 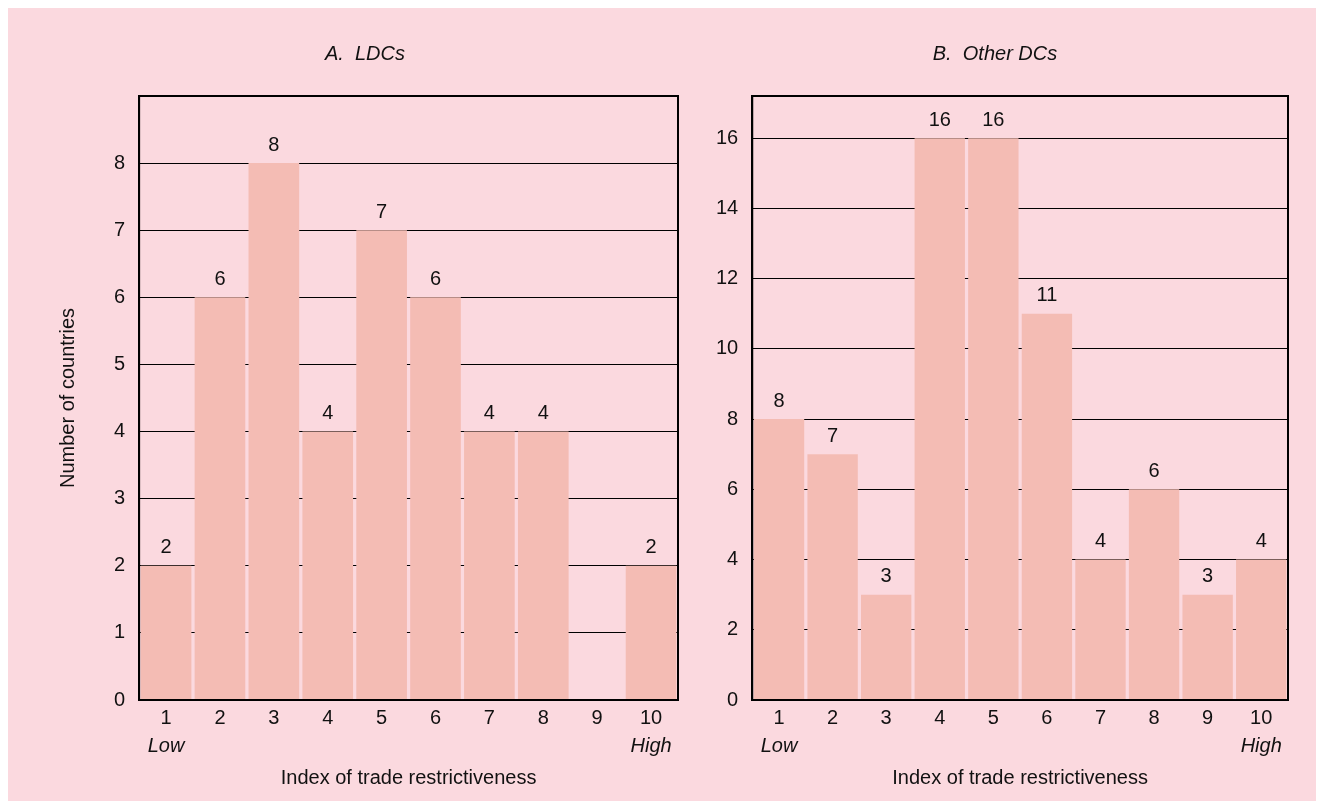 What do you see at coordinates (727, 347) in the screenshot?
I see `y-tick-label: 10` at bounding box center [727, 347].